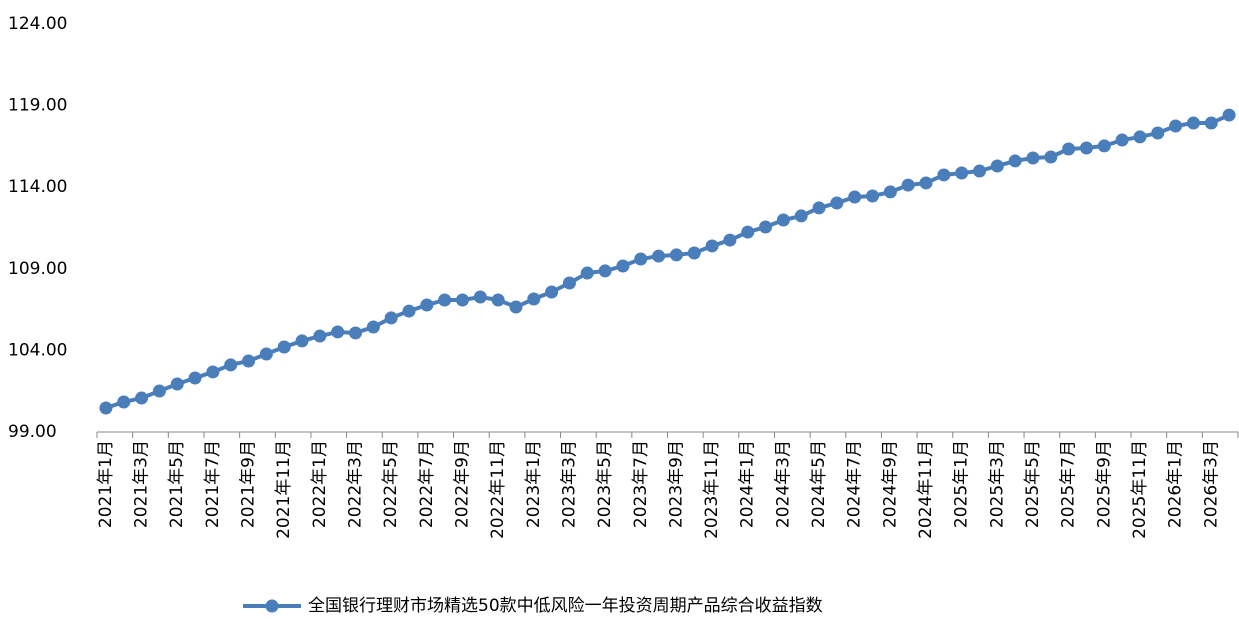 This screenshot has width=1239, height=621. Describe the element at coordinates (391, 484) in the screenshot. I see `x-tick-label: 2022年5月` at that location.